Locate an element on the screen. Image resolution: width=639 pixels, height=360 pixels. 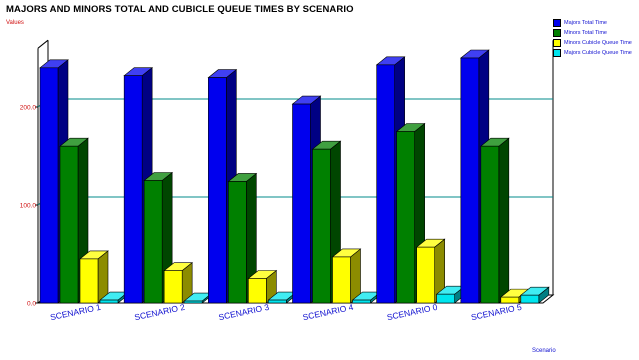
bar-side is located at coordinates (504, 220).